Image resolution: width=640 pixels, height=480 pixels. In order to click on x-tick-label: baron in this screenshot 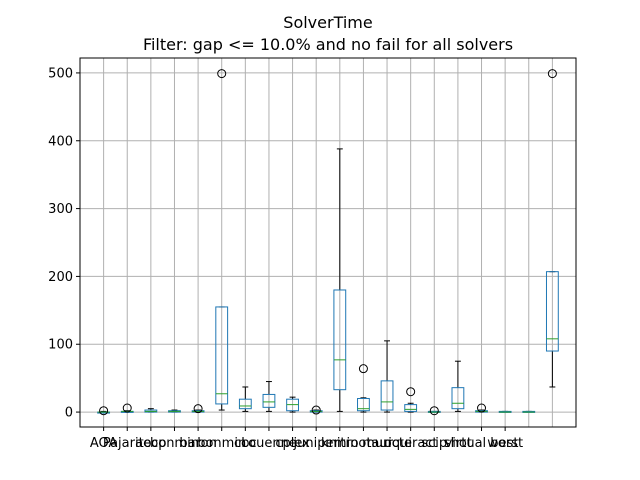, I will do `click(197, 443)`.